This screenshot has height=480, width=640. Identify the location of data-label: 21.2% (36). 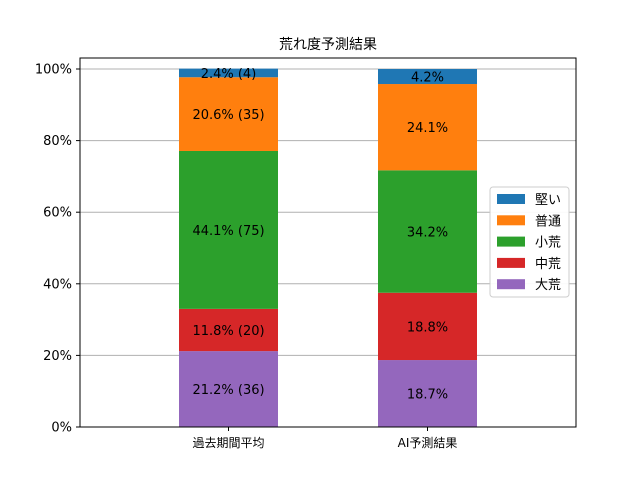
(228, 390).